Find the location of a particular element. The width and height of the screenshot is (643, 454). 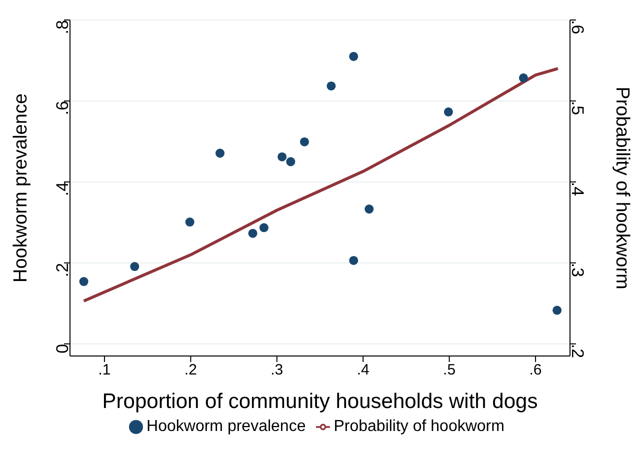

legend-label: Hookworm prevalence is located at coordinates (226, 426).